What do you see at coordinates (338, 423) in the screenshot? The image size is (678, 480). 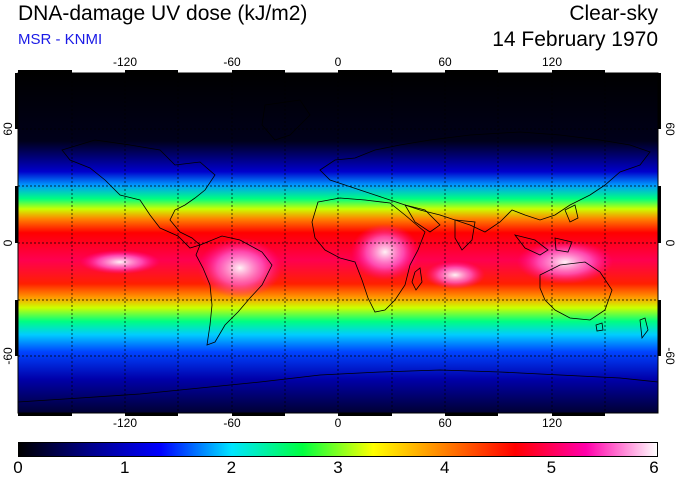 I see `lon-label-bottom: 0` at bounding box center [338, 423].